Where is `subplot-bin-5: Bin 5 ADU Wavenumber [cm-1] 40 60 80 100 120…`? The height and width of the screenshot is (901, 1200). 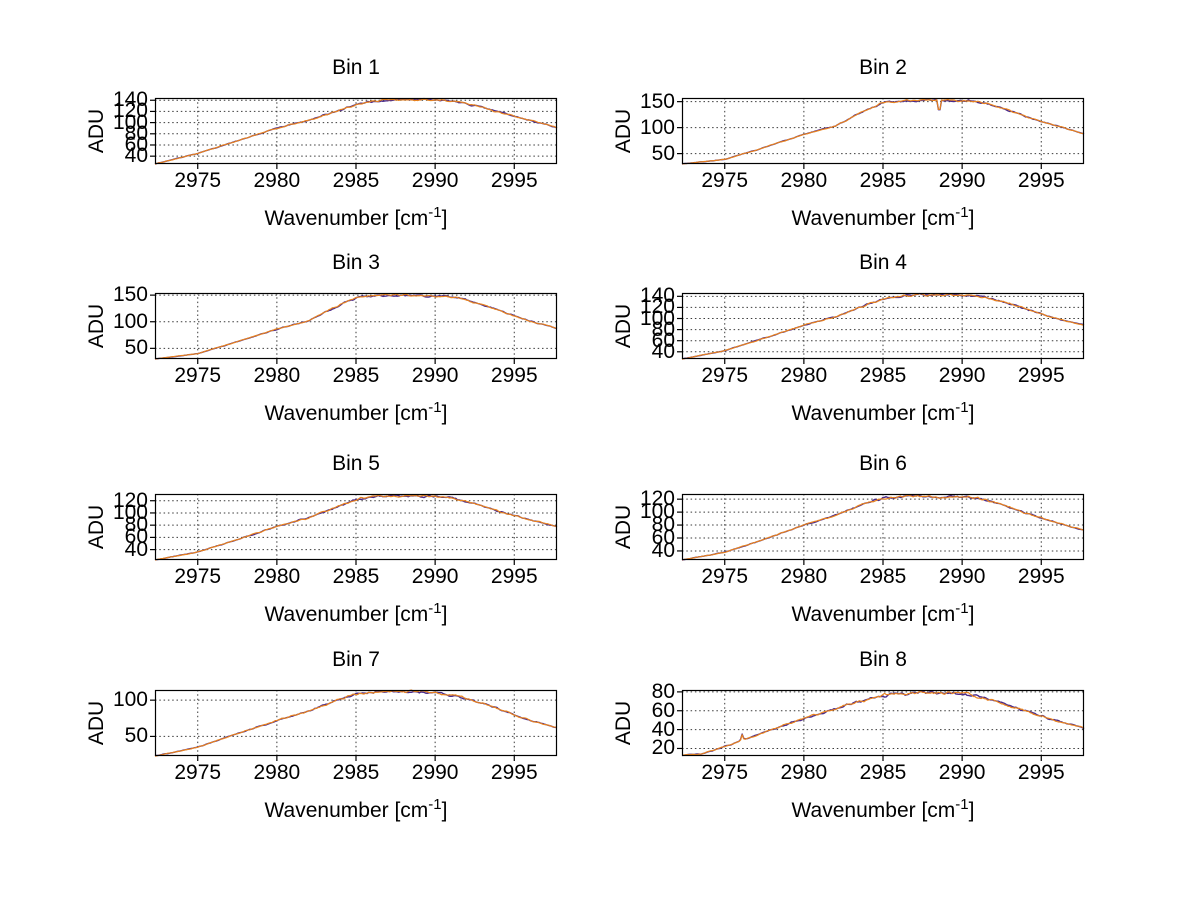
subplot-bin-5: Bin 5 ADU Wavenumber [cm-1] 40 60 80 100 120… is located at coordinates (307, 547).